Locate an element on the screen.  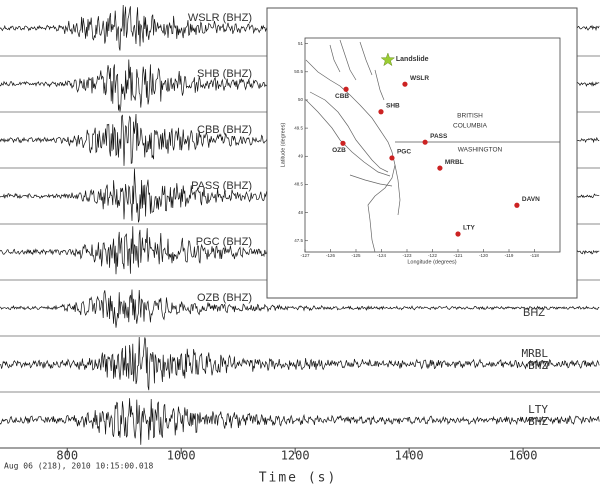
map-y-tick-label: 48.5 is located at coordinates (298, 184).